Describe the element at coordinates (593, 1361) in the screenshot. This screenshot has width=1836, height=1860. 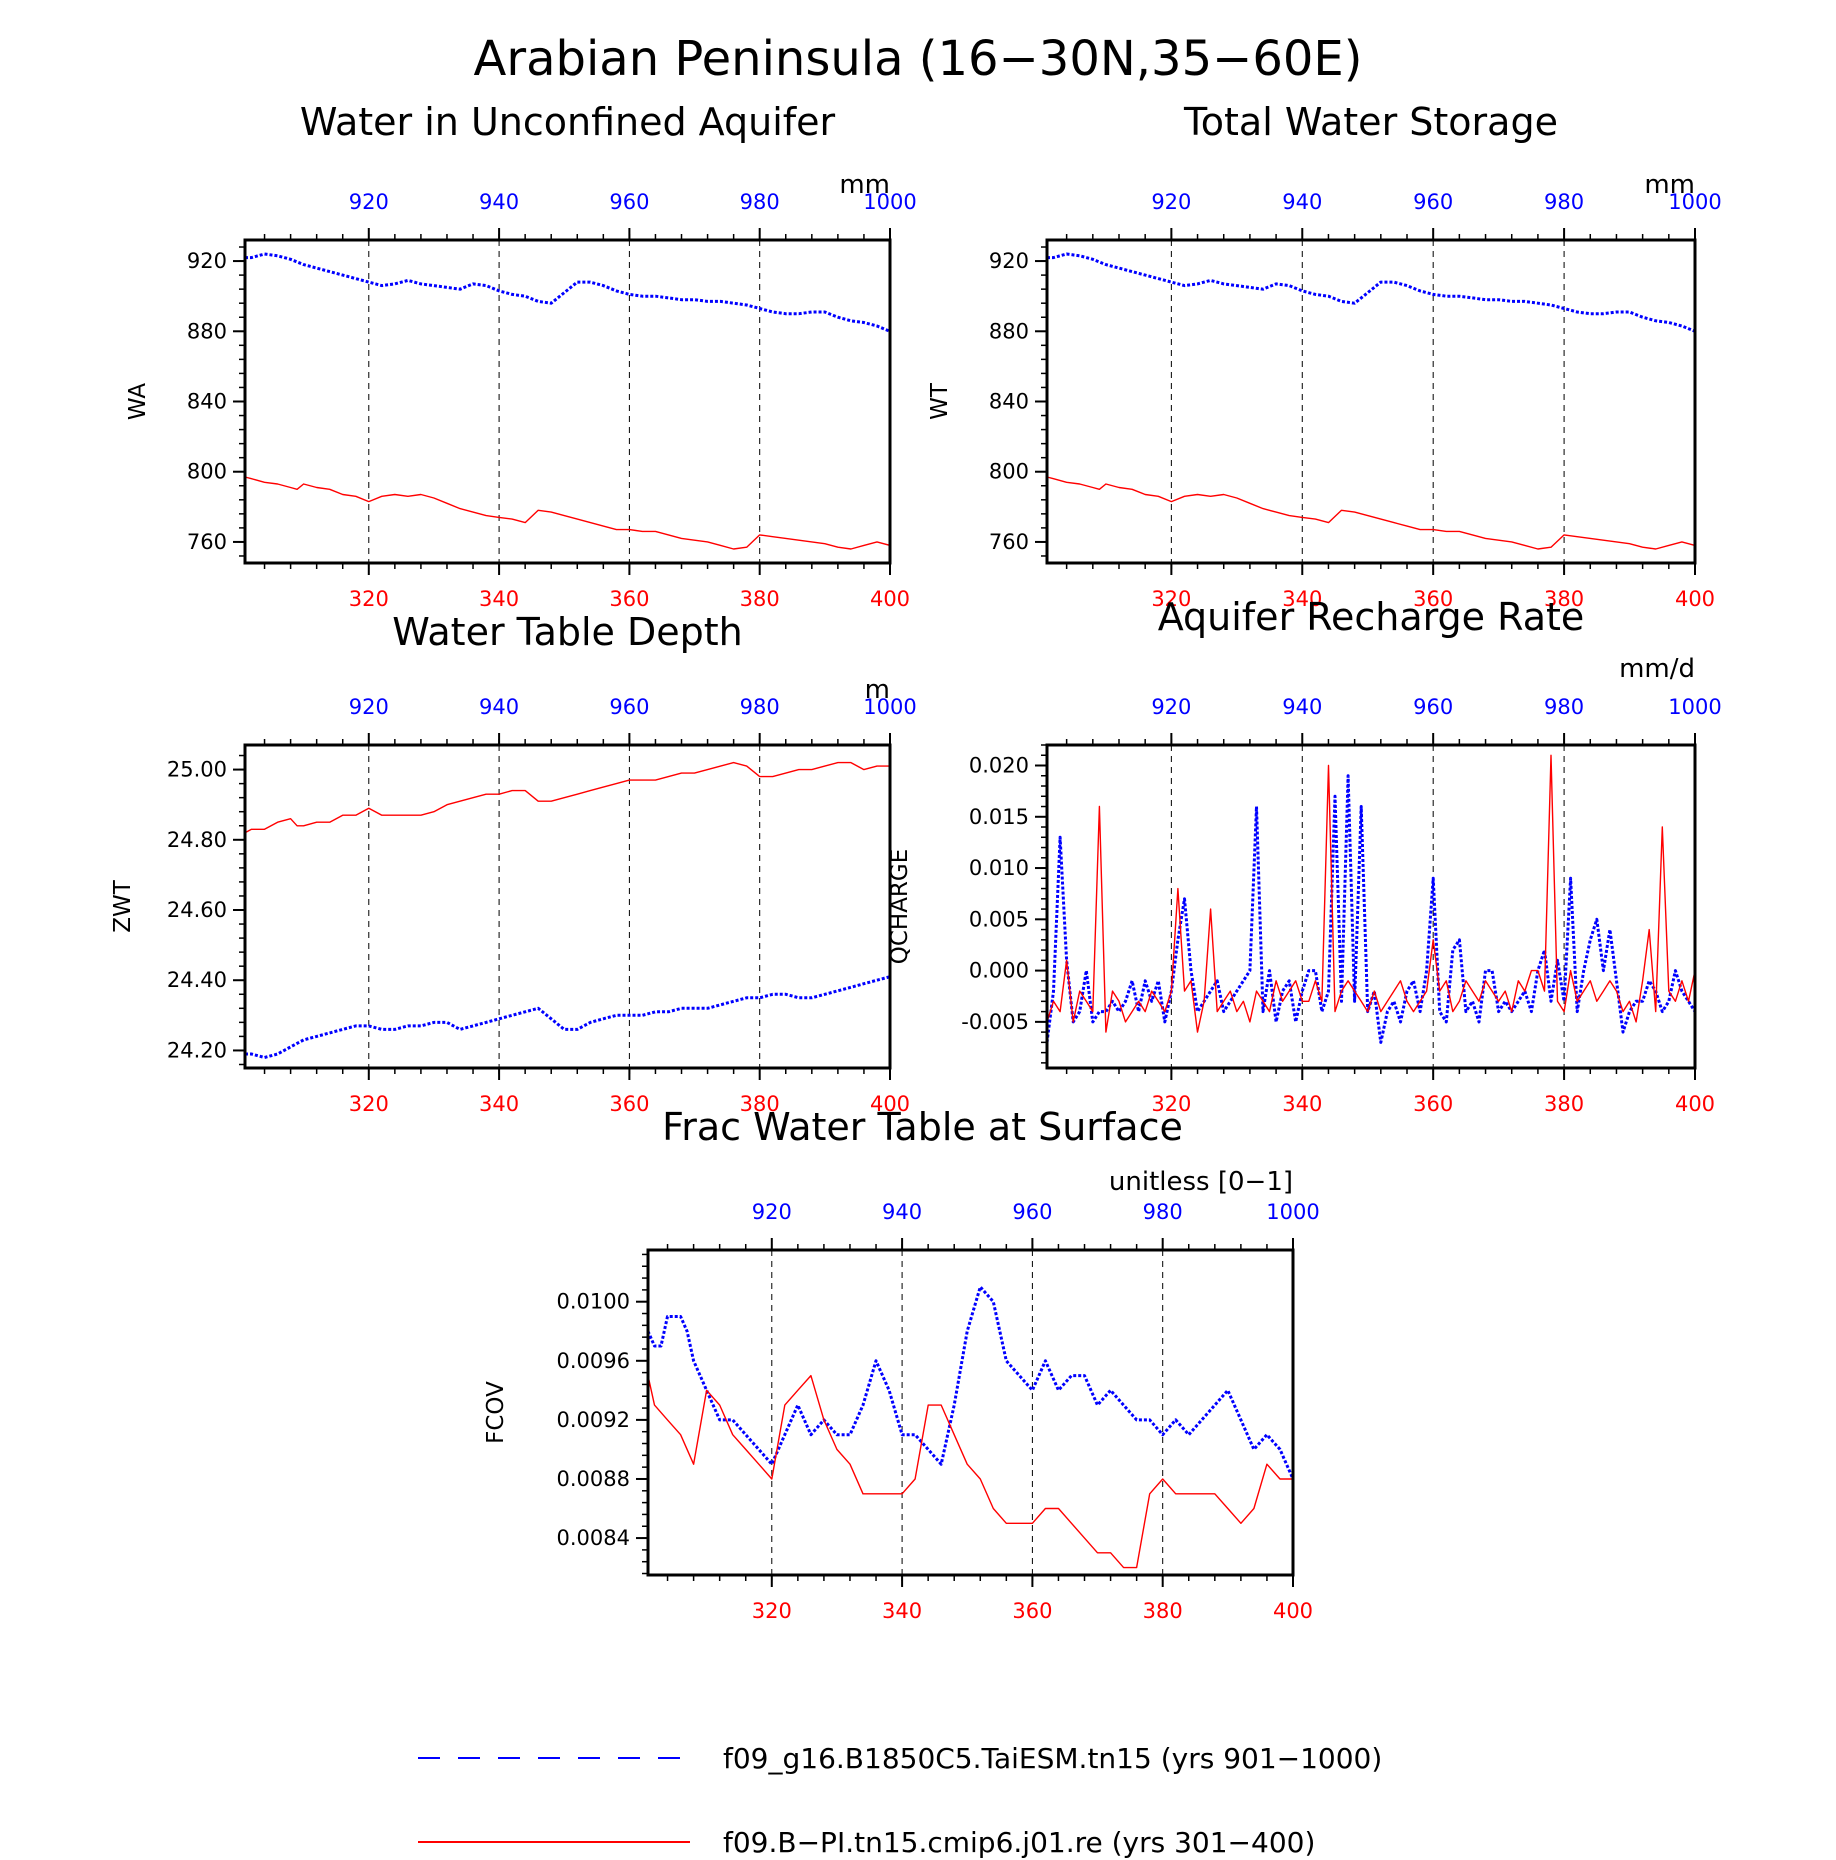
I see `y-tick-label: 0.0096` at that location.